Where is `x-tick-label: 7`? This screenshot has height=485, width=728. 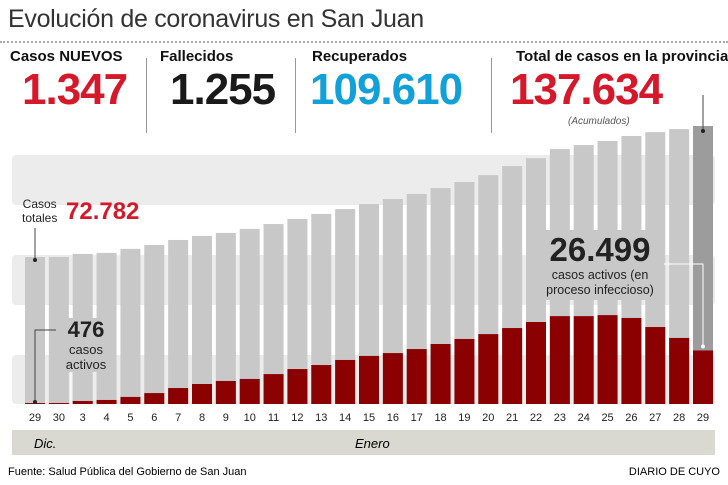
x-tick-label: 7 is located at coordinates (178, 418).